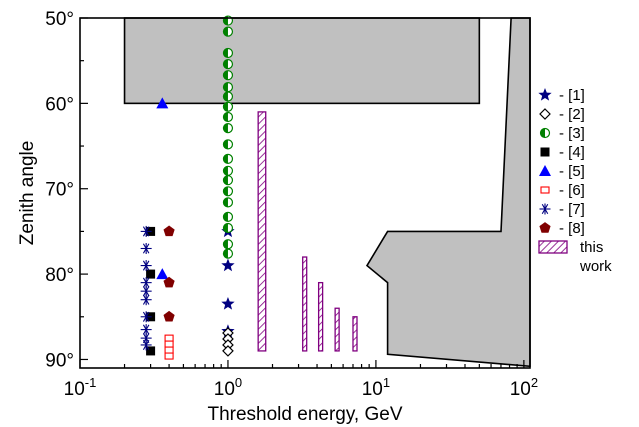  I want to click on y-tick-label: 70°, so click(59, 190).